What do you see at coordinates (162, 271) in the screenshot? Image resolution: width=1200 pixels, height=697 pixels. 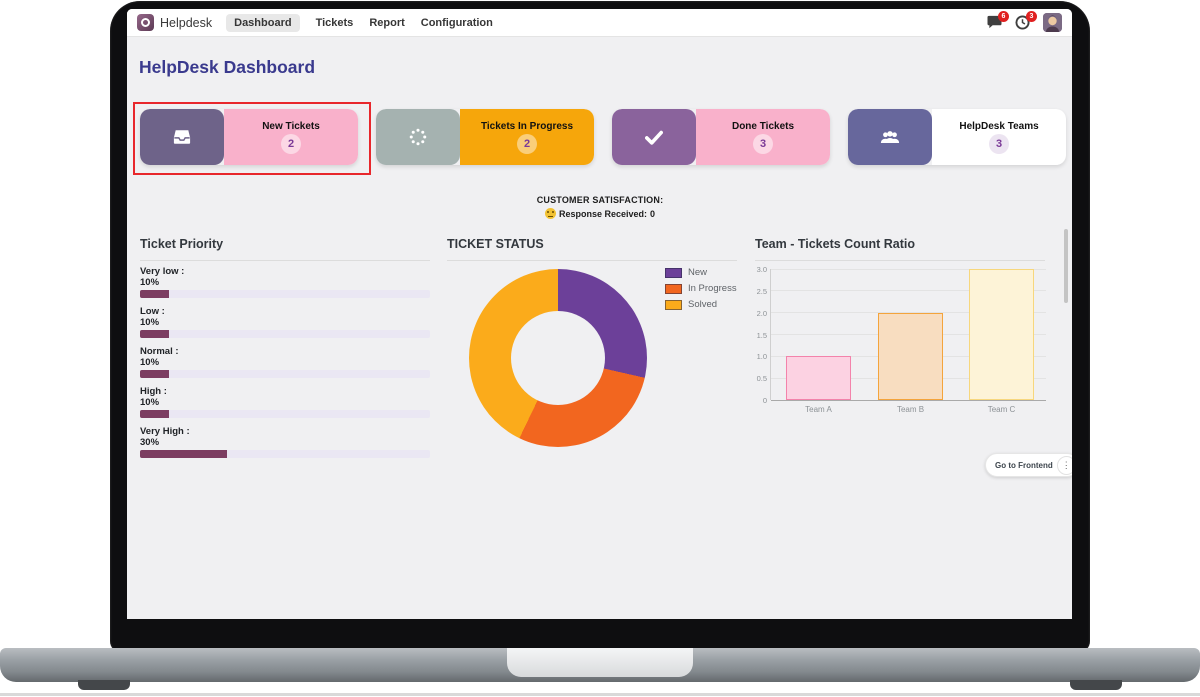 I see `priority-label: Very low :` at bounding box center [162, 271].